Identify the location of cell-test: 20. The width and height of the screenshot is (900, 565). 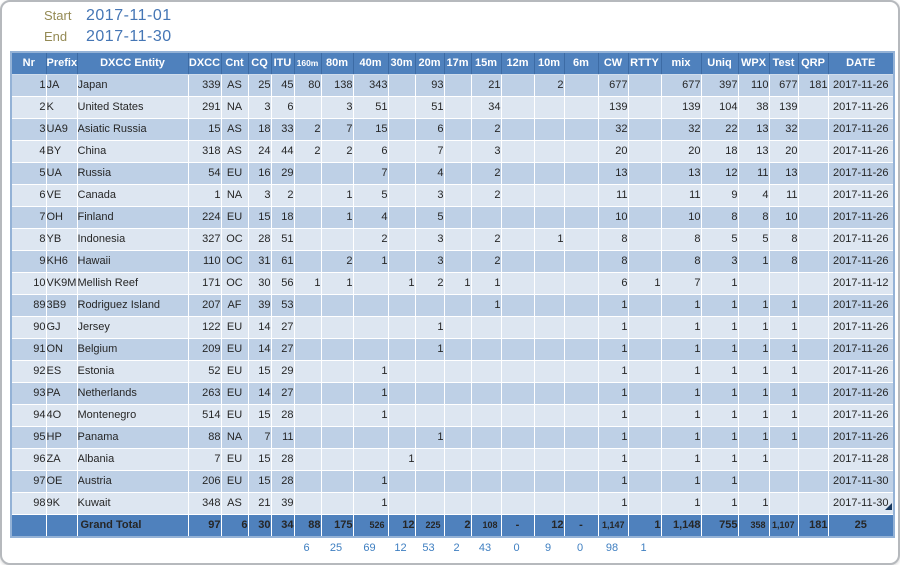
(784, 151).